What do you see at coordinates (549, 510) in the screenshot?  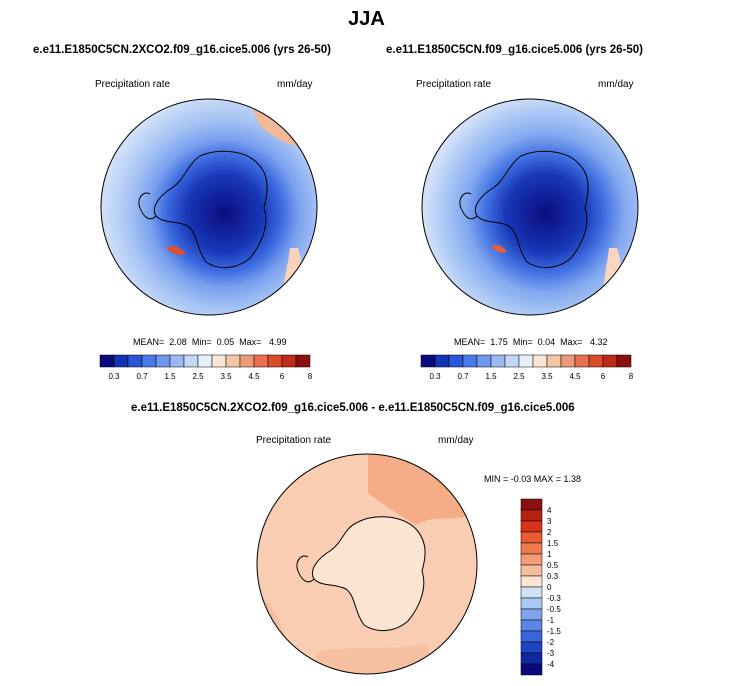 I see `colorbar-label: 4` at bounding box center [549, 510].